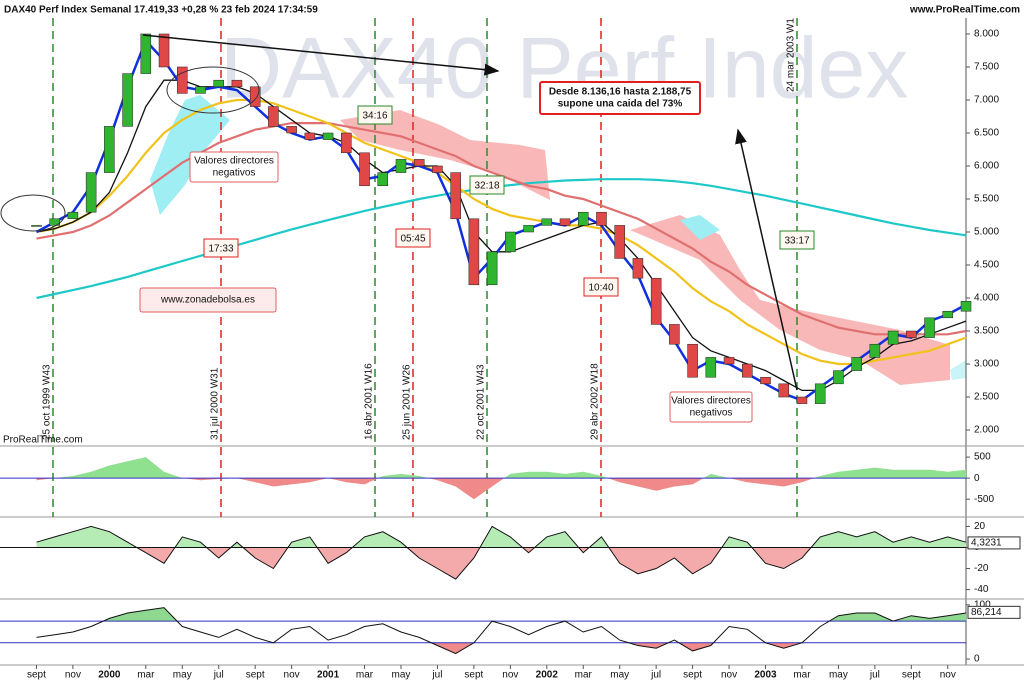  I want to click on y-tick-label: 20, so click(980, 526).